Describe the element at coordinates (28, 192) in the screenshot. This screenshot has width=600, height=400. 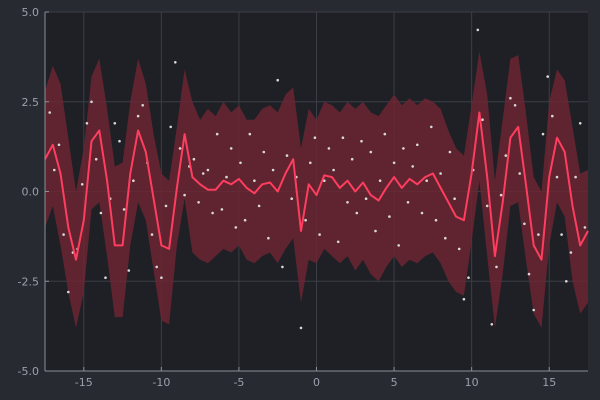
I see `y-tick-labels: -5.0 -2.5 0.0 2.5 5.0` at that location.